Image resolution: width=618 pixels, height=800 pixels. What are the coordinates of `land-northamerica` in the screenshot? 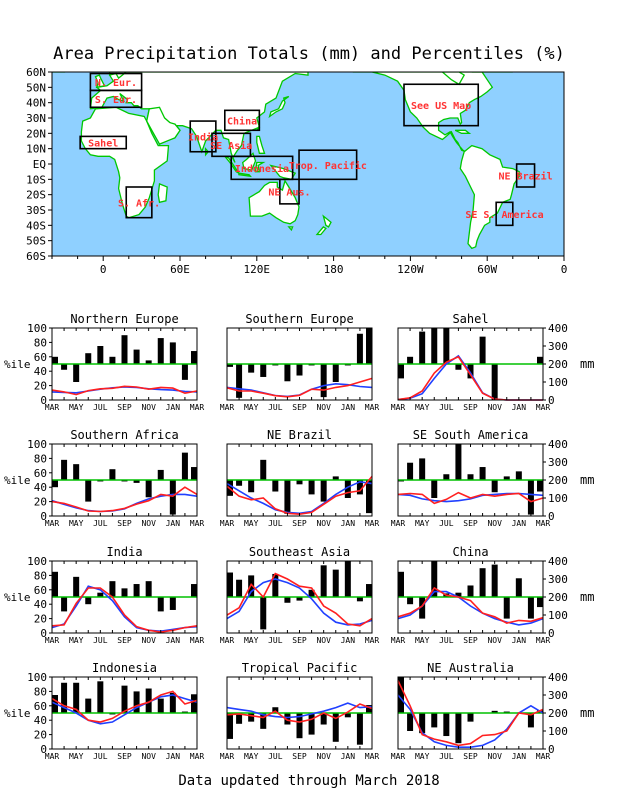 It's located at (423, 112).